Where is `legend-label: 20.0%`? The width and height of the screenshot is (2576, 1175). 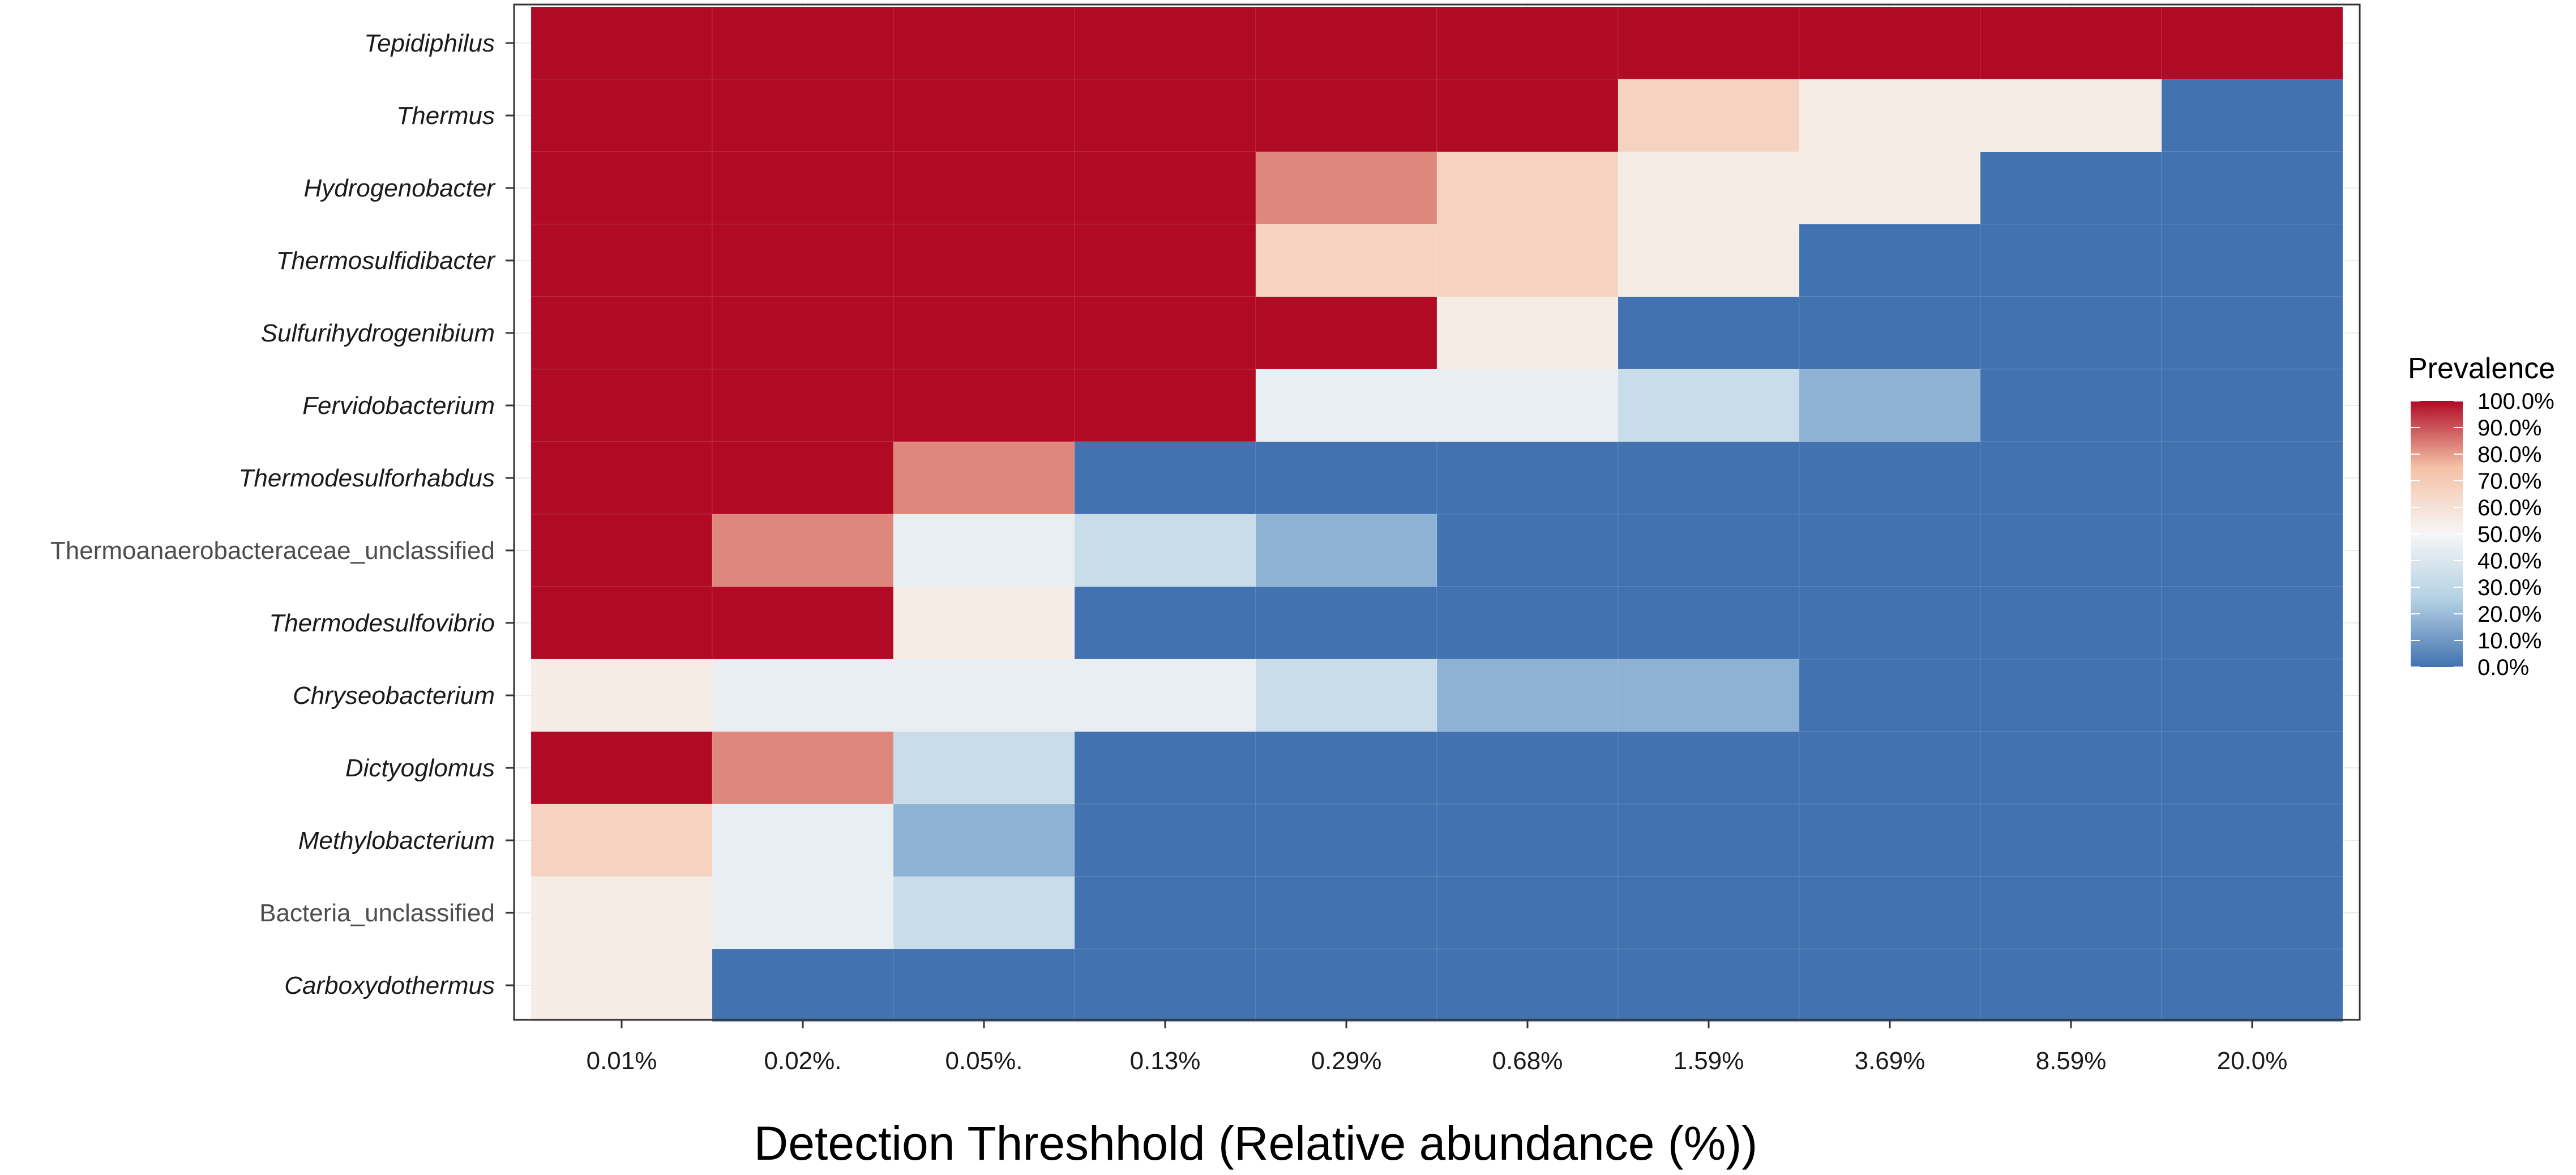 legend-label: 20.0% is located at coordinates (2509, 614).